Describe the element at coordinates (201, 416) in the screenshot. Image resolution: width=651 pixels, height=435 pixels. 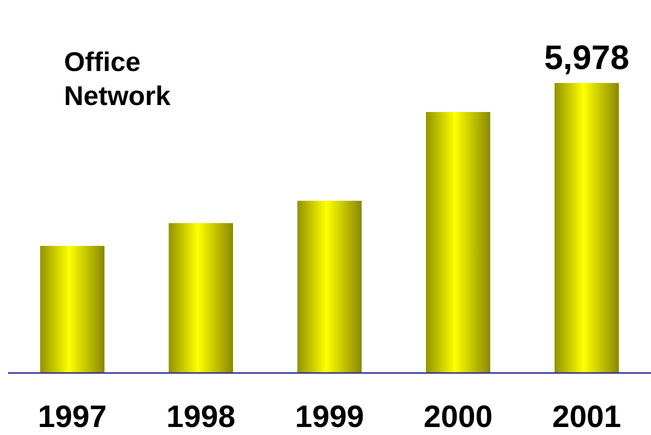
I see `x-tick-label: 1998` at that location.